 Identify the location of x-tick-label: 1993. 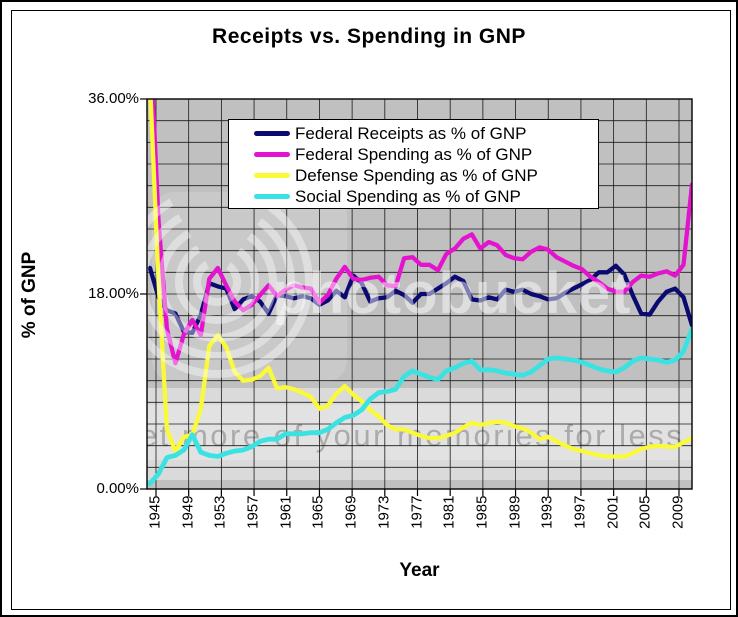
(547, 512).